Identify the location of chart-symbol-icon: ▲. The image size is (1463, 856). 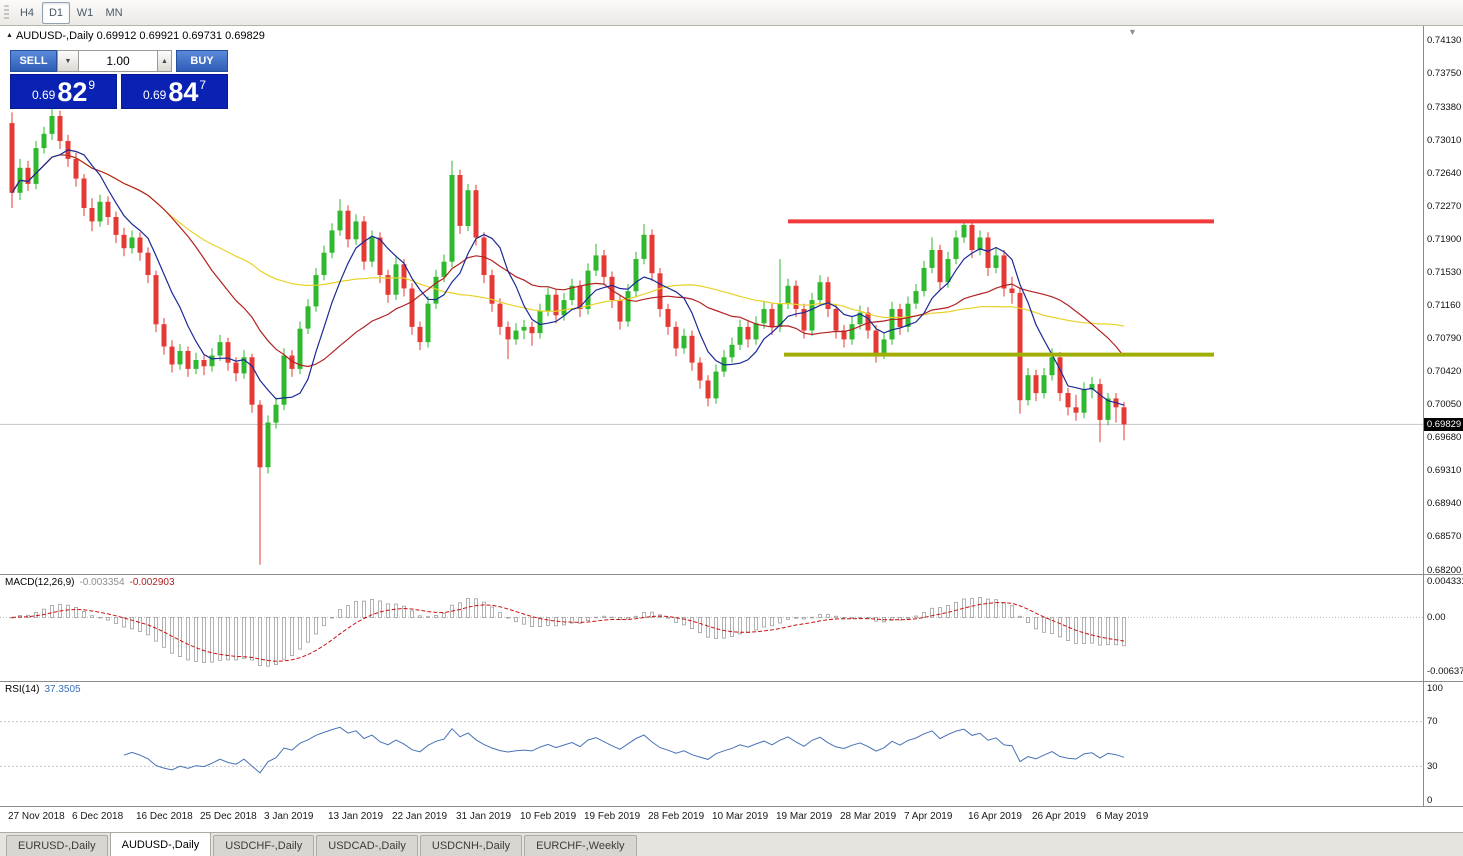
(9, 35).